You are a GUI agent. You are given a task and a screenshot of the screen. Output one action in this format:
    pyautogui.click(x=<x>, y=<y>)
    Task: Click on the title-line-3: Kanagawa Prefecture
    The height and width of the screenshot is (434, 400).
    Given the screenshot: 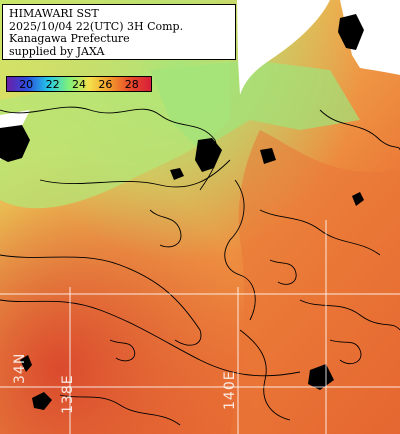 What is the action you would take?
    pyautogui.click(x=69, y=38)
    